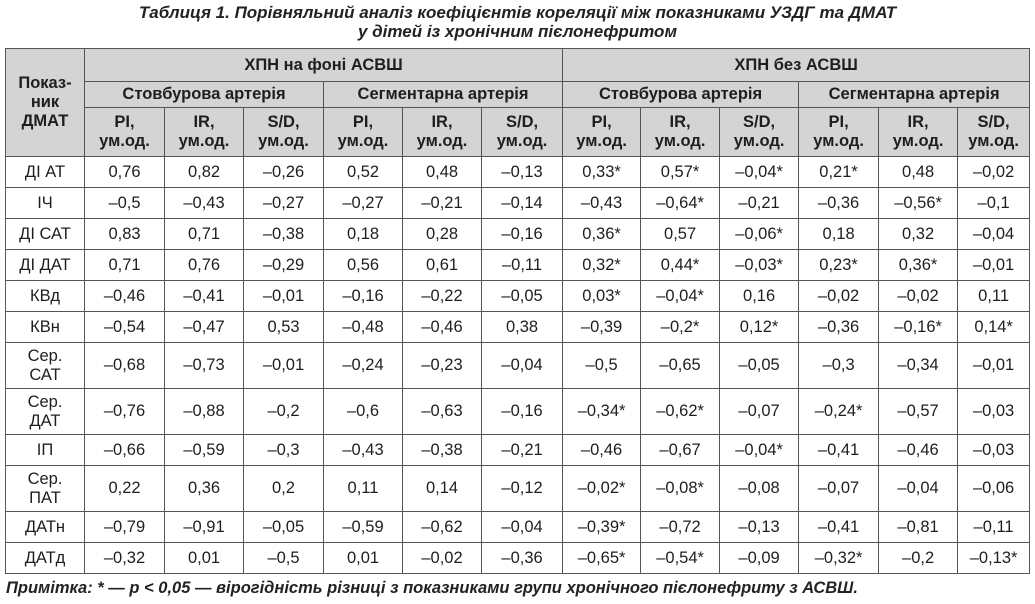 The width and height of the screenshot is (1035, 604). What do you see at coordinates (918, 365) in the screenshot?
I see `table-cell: –0,34` at bounding box center [918, 365].